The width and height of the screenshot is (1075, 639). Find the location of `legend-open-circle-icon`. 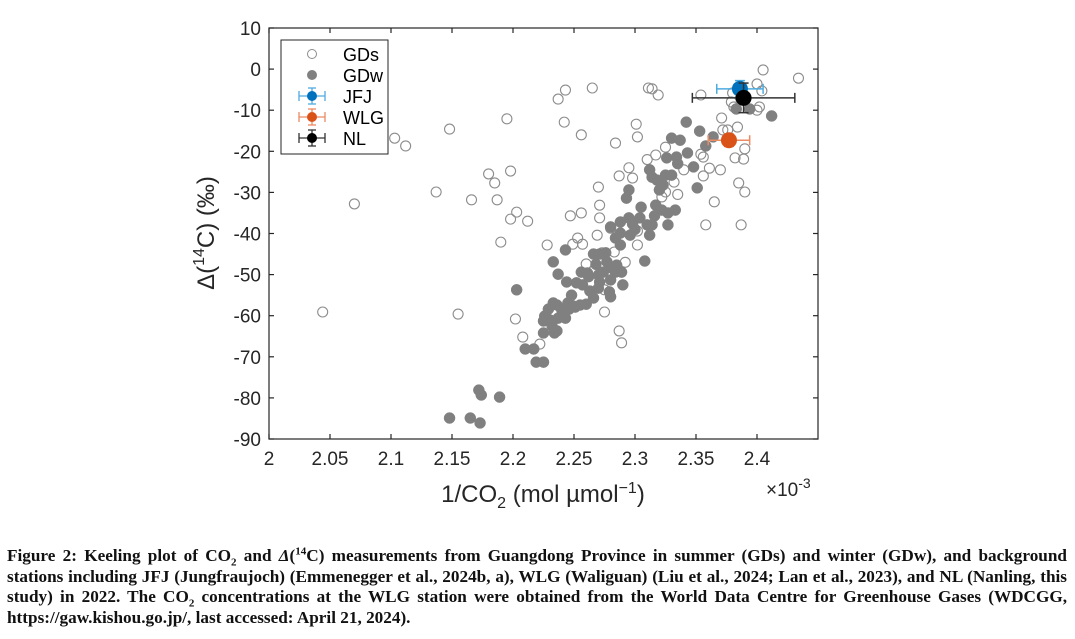

legend-open-circle-icon is located at coordinates (312, 54).